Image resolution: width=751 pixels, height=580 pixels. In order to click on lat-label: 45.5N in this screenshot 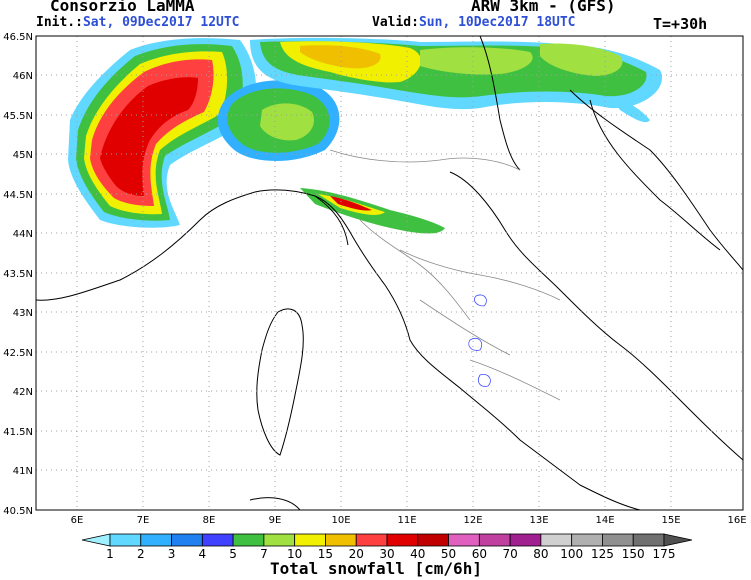, I will do `click(18, 116)`.